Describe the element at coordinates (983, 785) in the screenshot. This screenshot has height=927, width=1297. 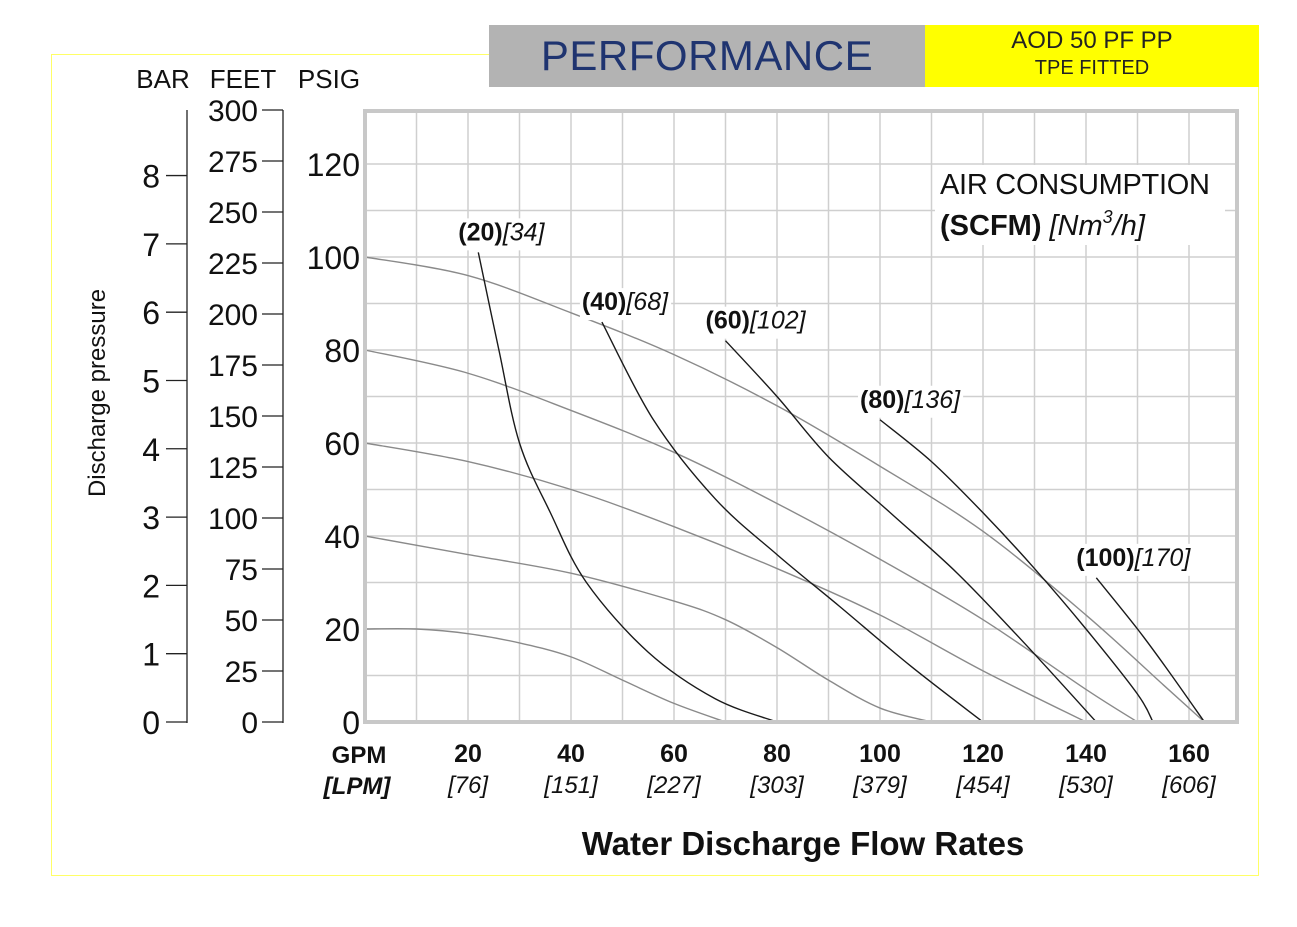
I see `x-tick-lpm: [454]` at that location.